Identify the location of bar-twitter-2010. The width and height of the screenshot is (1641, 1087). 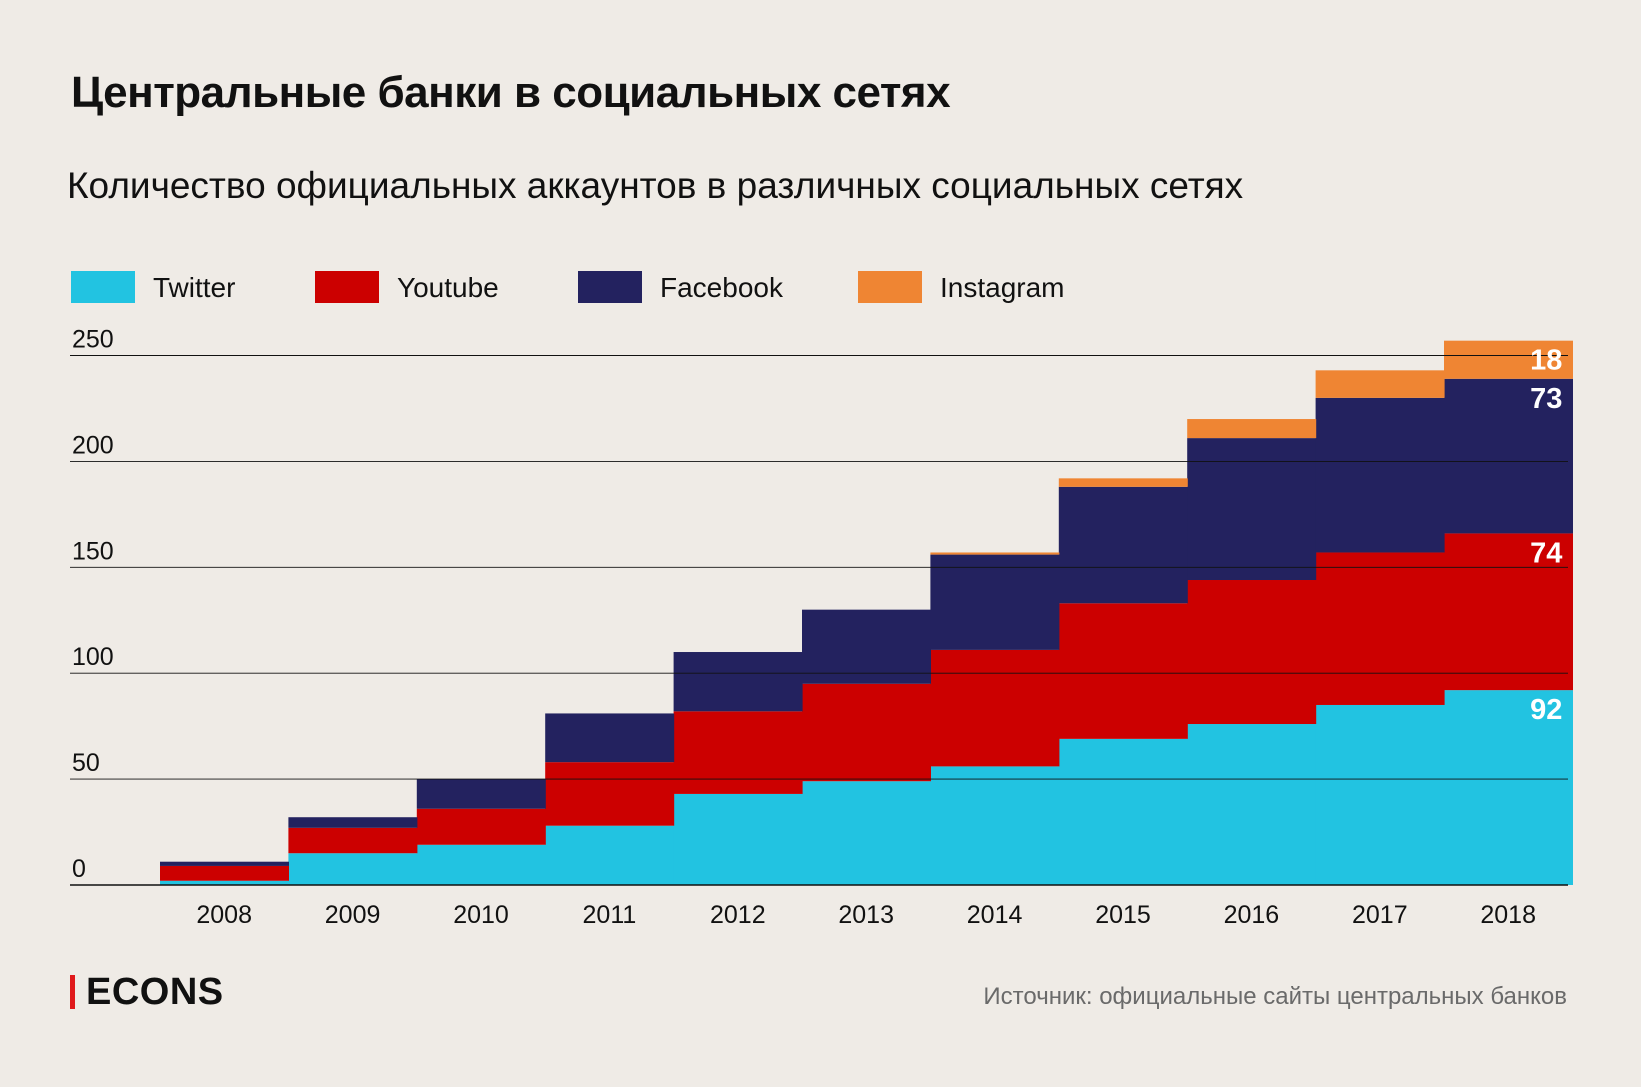
(481, 864).